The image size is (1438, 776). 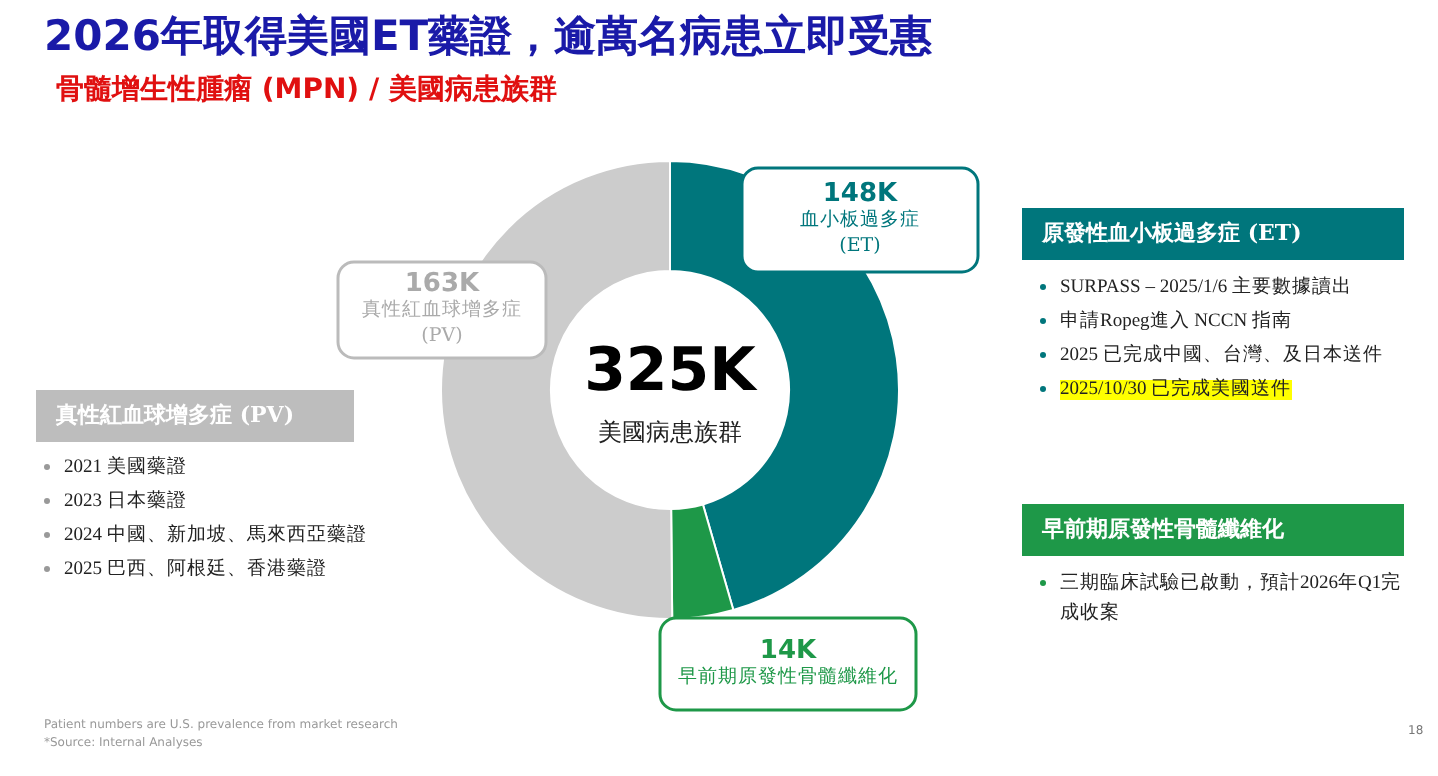 What do you see at coordinates (1213, 234) in the screenshot?
I see `text: 原發性血小板過多症 (ET)` at bounding box center [1213, 234].